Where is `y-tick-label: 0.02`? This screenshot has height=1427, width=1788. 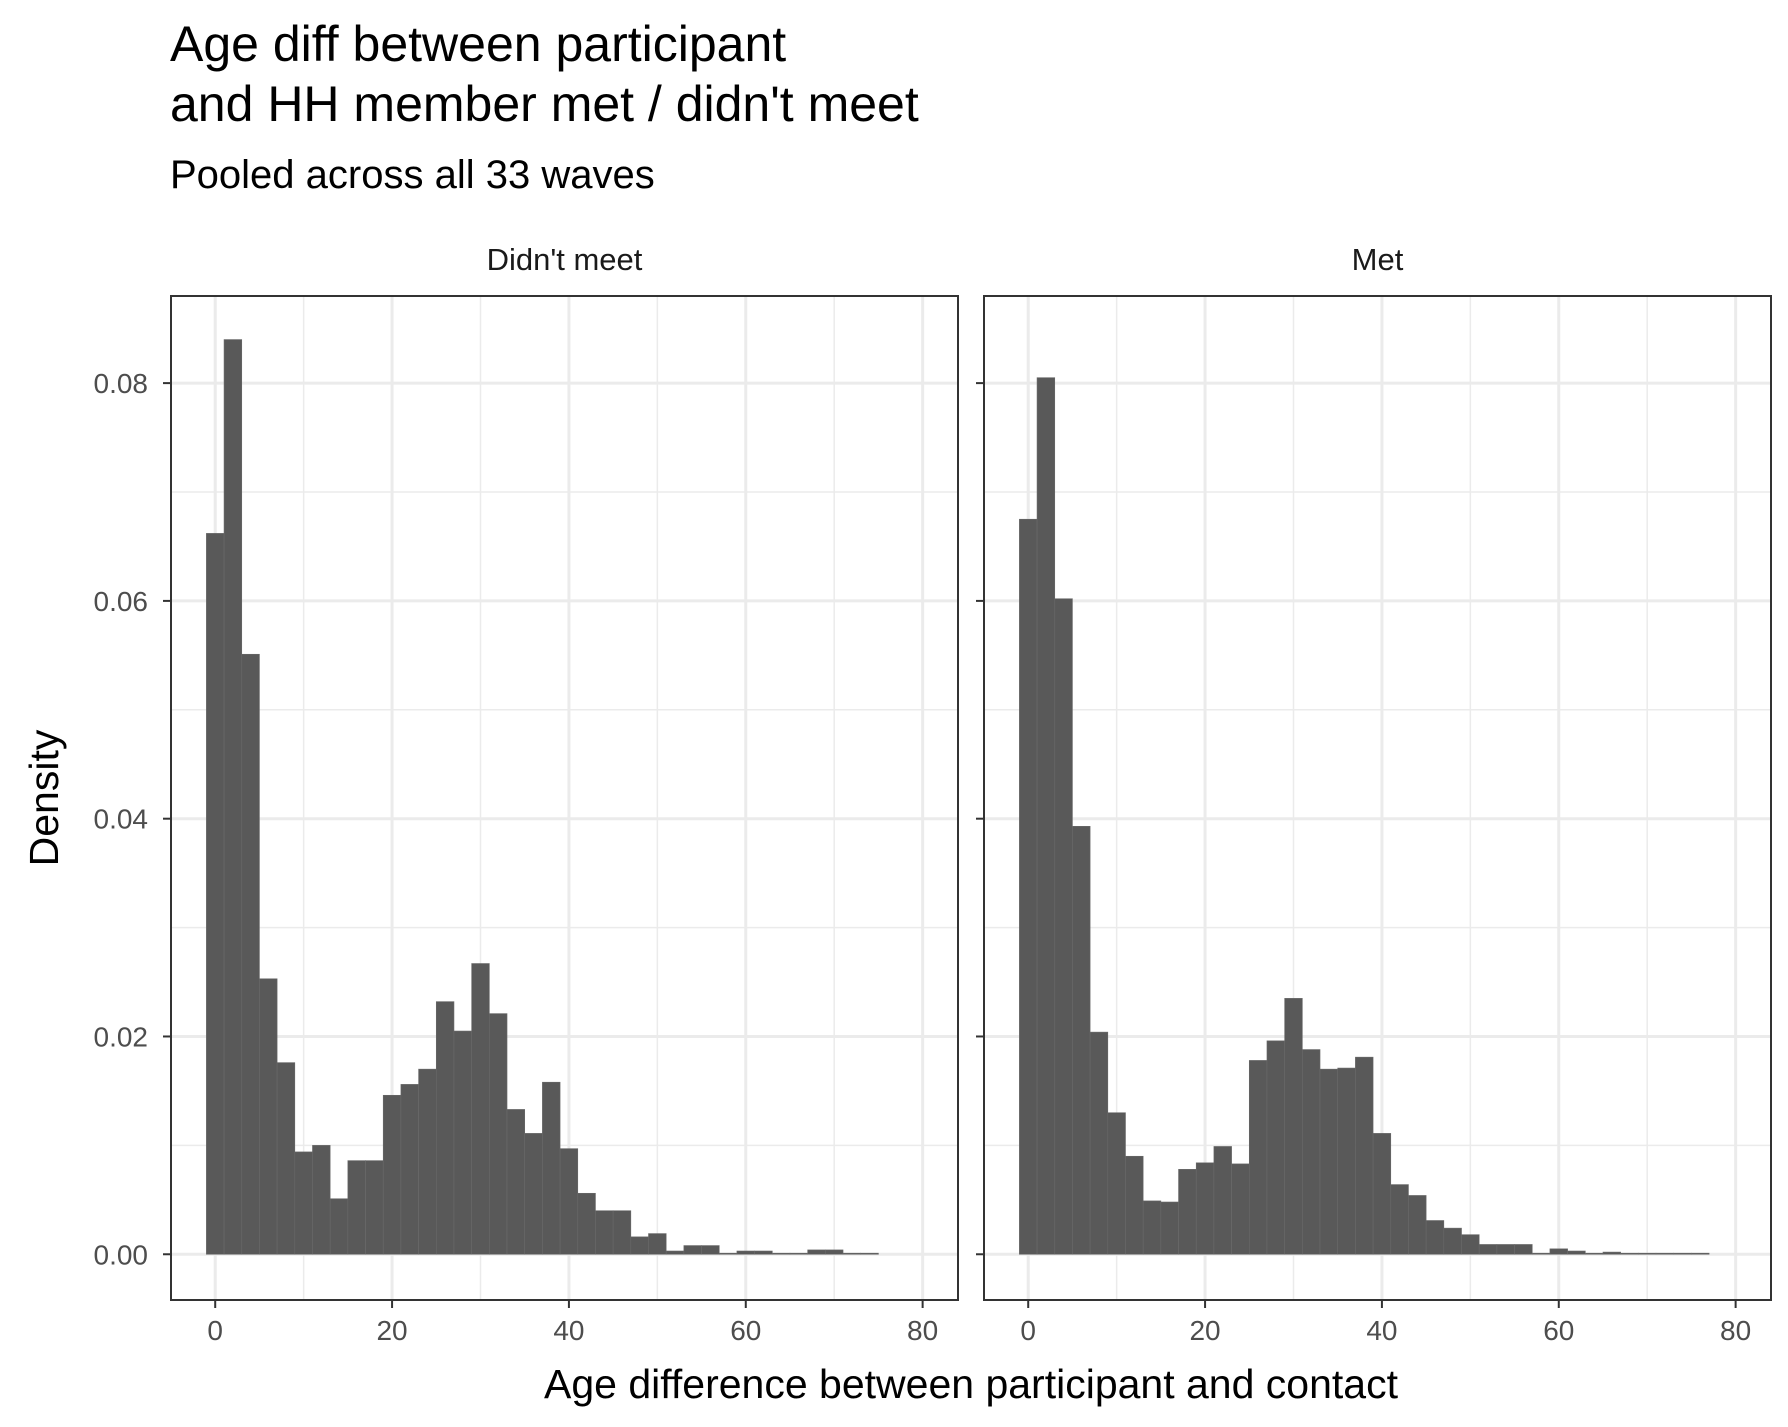 y-tick-label: 0.02 is located at coordinates (121, 1036).